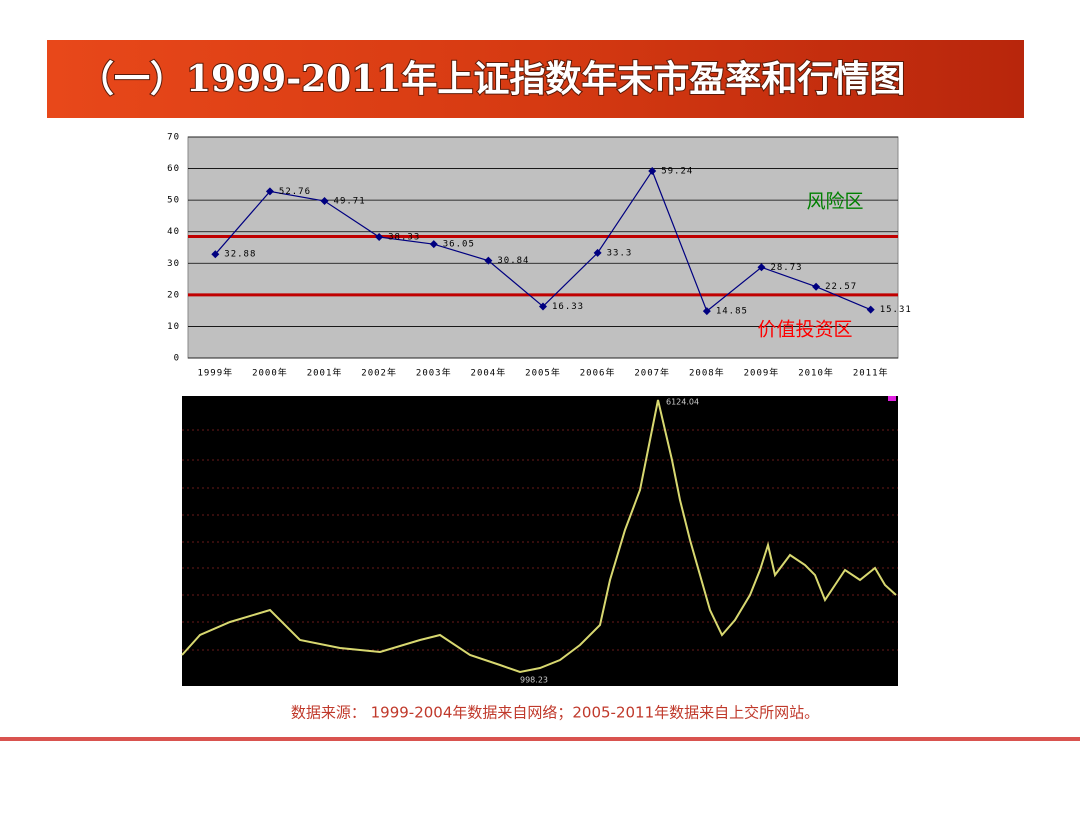  I want to click on x-tick-label: 2002年, so click(379, 373).